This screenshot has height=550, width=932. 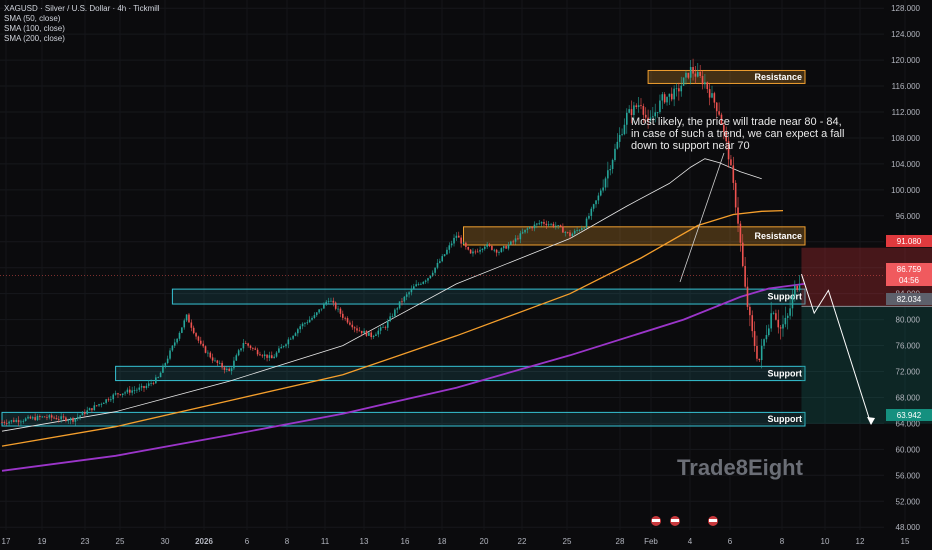 I want to click on y-tick-label: 60.000, so click(x=908, y=449).